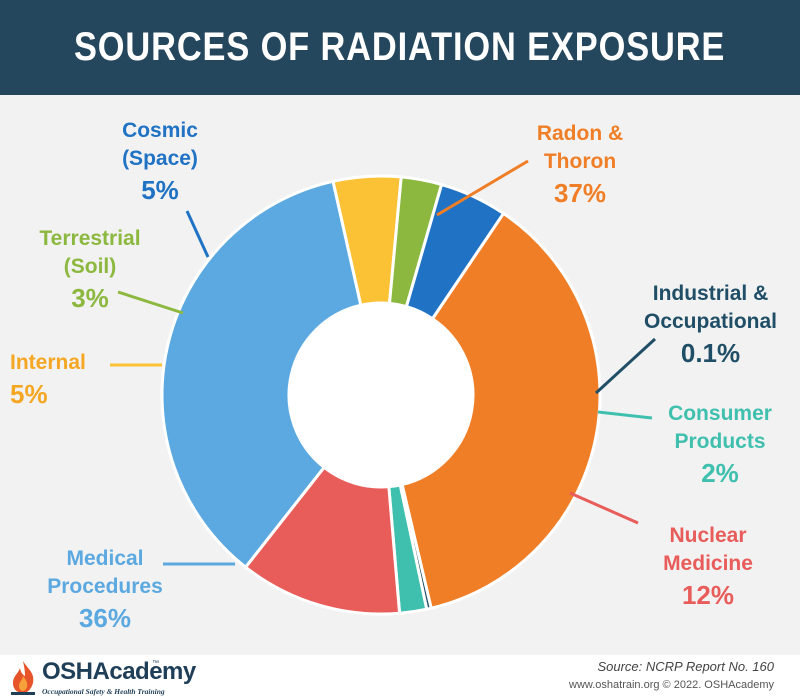  I want to click on header-banner: SOURCES OF RADIATION EXPOSURE, so click(400, 47).